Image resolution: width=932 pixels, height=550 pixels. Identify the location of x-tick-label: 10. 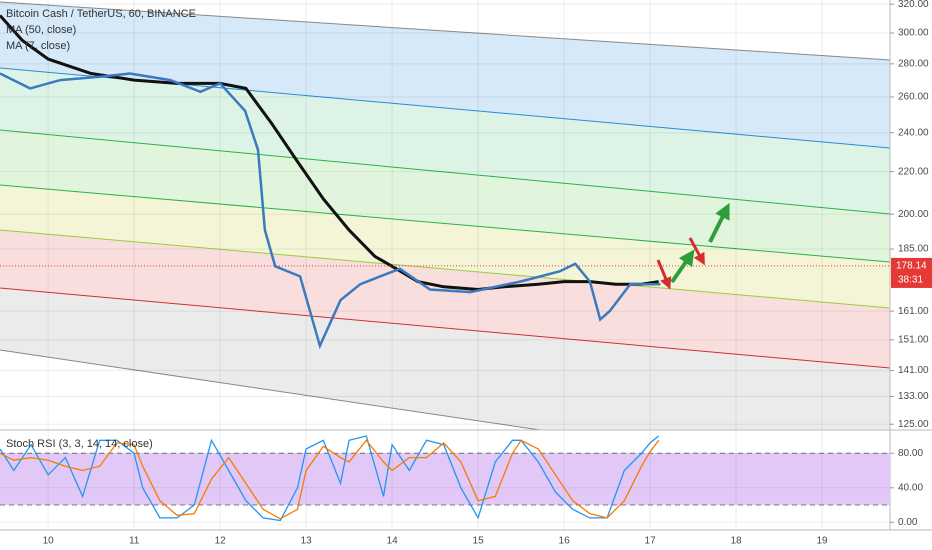
(49, 541).